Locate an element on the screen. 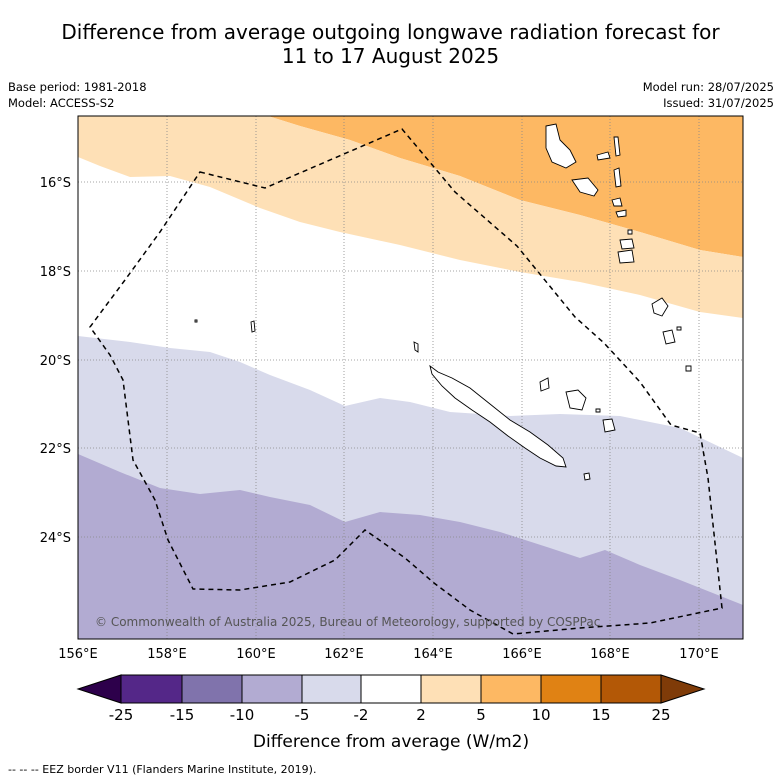 The width and height of the screenshot is (781, 781). vanuatu-epi is located at coordinates (617, 202).